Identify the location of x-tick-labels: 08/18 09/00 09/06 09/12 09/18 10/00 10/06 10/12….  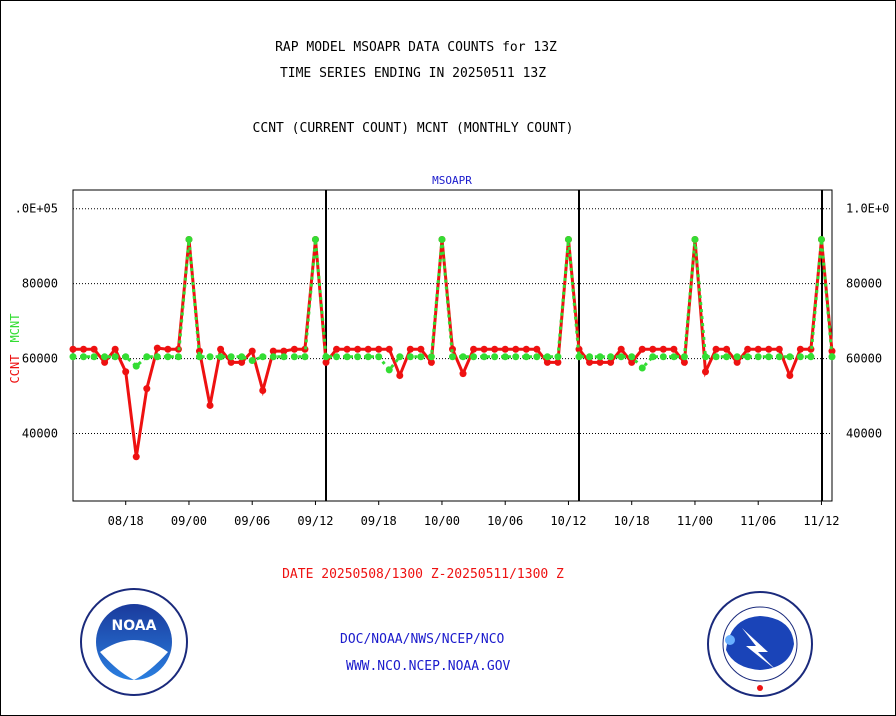
(474, 514).